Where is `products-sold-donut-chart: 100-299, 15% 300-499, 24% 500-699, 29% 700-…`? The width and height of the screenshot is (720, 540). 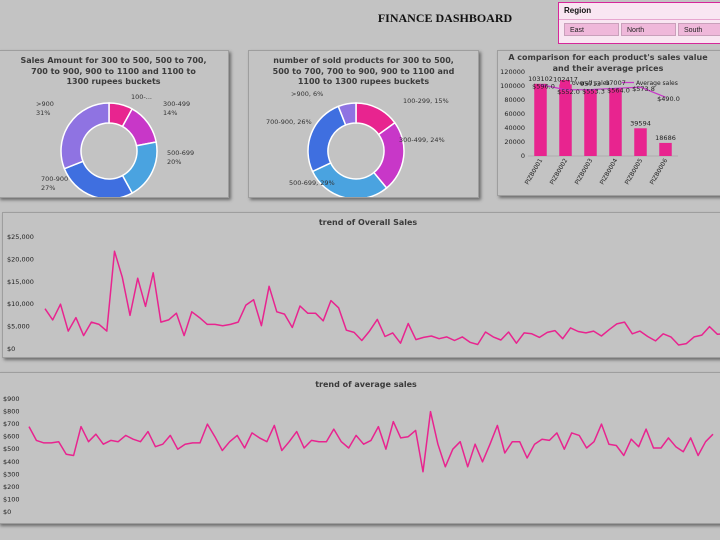 products-sold-donut-chart: 100-299, 15% 300-499, 24% 500-699, 29% 700-… is located at coordinates (357, 143).